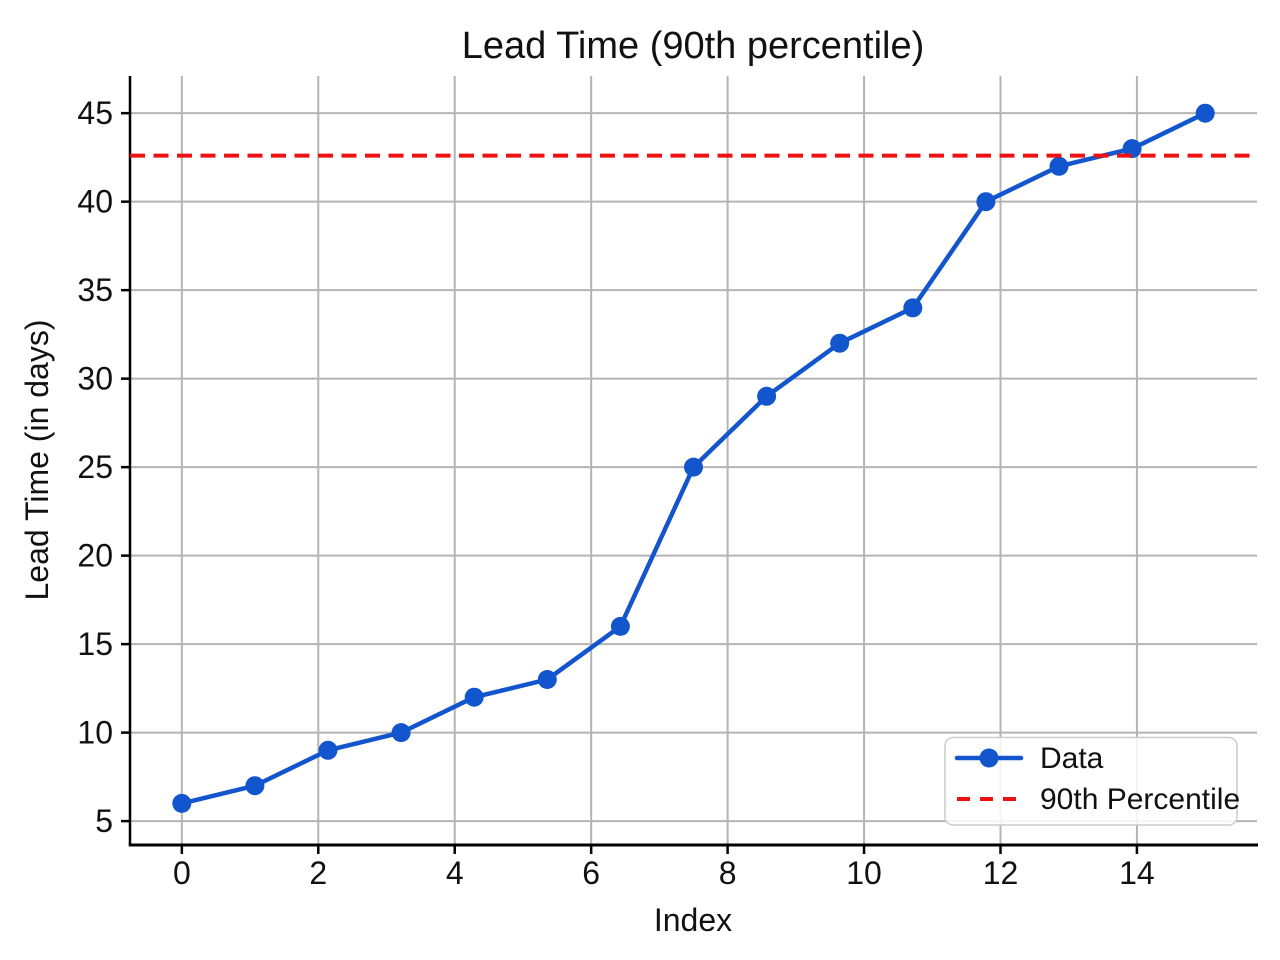 The image size is (1280, 960). What do you see at coordinates (1092, 781) in the screenshot?
I see `legend: Data 90th Percentile` at bounding box center [1092, 781].